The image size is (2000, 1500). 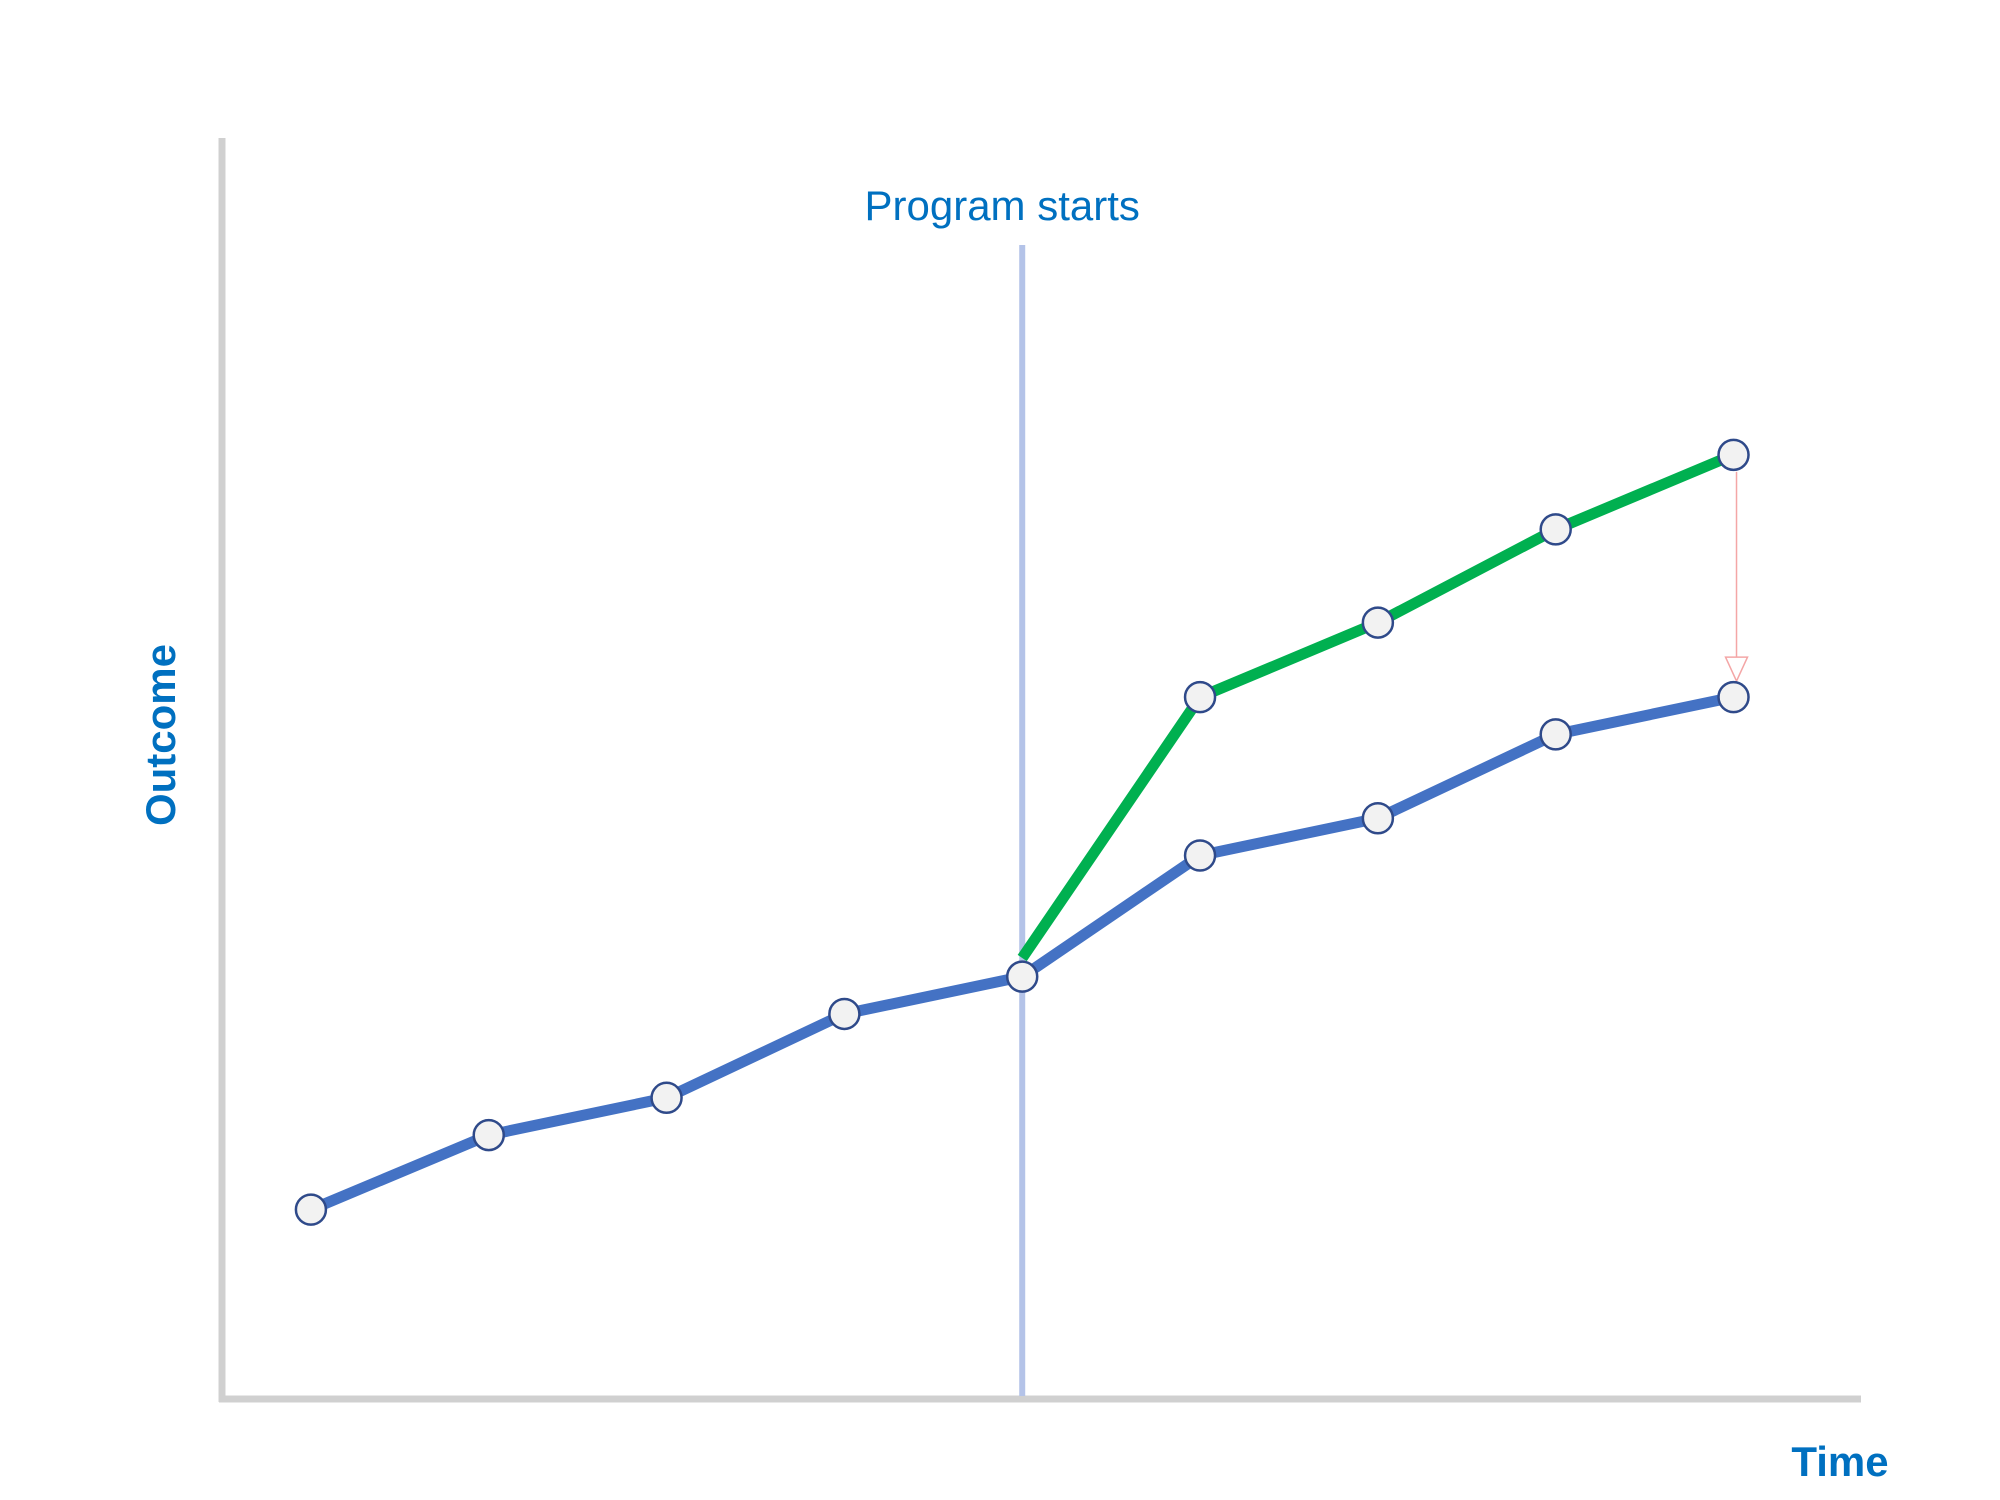 What do you see at coordinates (1736, 577) in the screenshot?
I see `effect-arrow` at bounding box center [1736, 577].